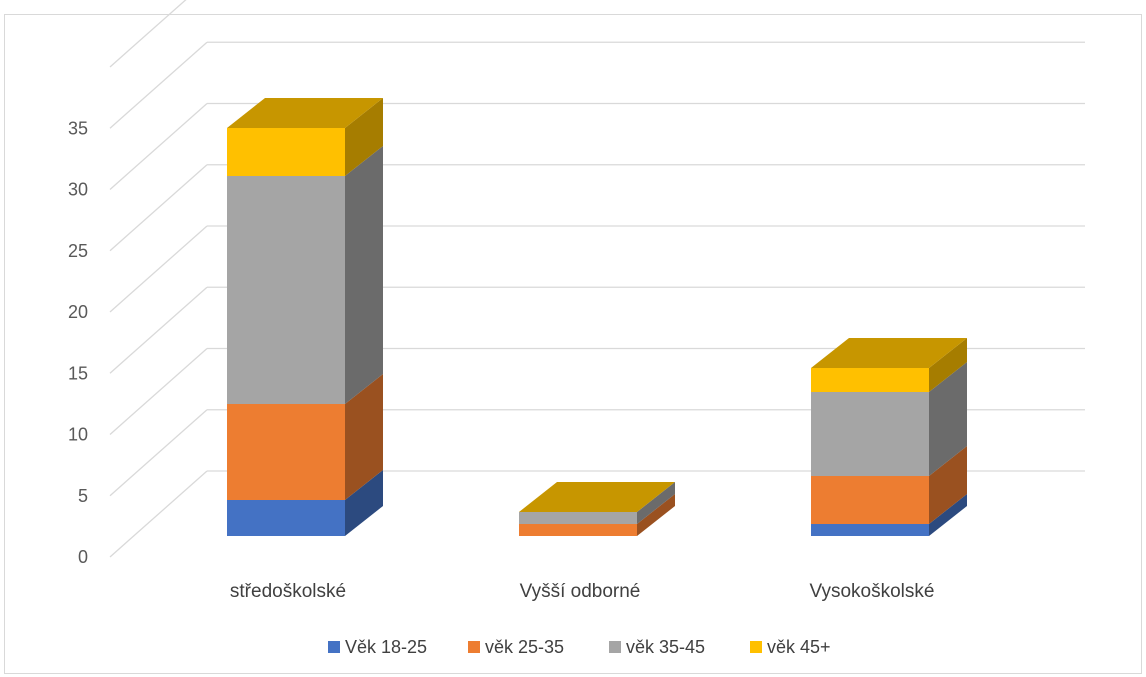  Describe the element at coordinates (579, 647) in the screenshot. I see `legend: Věk 18-25 věk 25-35 věk 35-45 věk 45+` at that location.